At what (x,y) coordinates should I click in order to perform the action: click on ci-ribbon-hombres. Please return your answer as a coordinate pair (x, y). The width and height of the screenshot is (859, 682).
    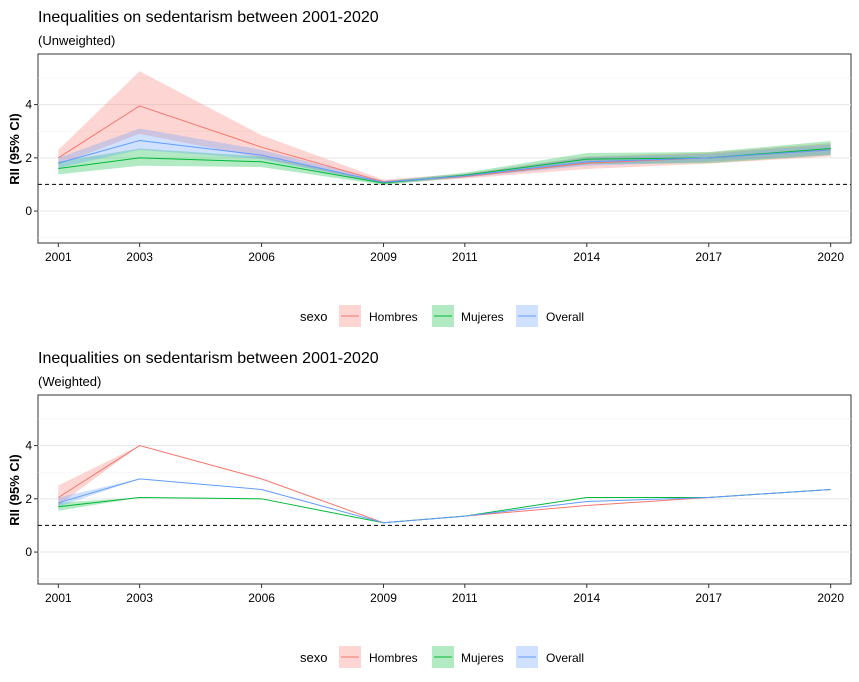
    Looking at the image, I should click on (444, 127).